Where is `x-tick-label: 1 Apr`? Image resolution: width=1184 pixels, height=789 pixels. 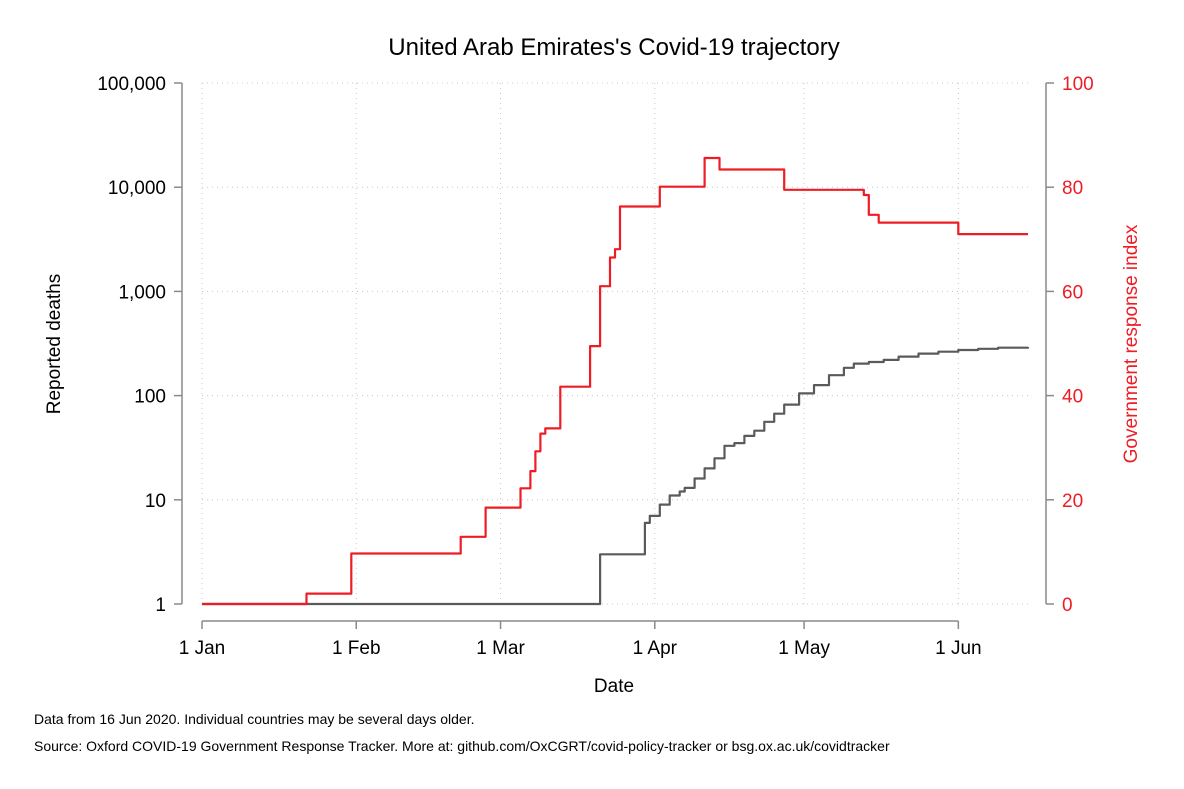
x-tick-label: 1 Apr is located at coordinates (655, 648).